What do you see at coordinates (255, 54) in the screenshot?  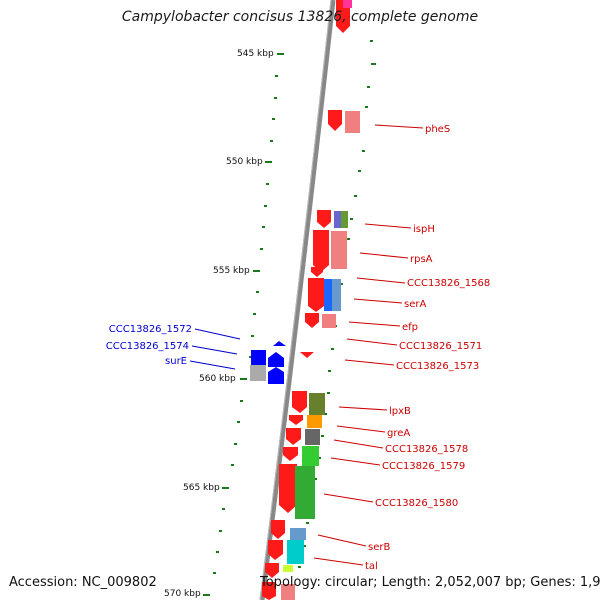 I see `tick-label-545: 545 kbp` at bounding box center [255, 54].